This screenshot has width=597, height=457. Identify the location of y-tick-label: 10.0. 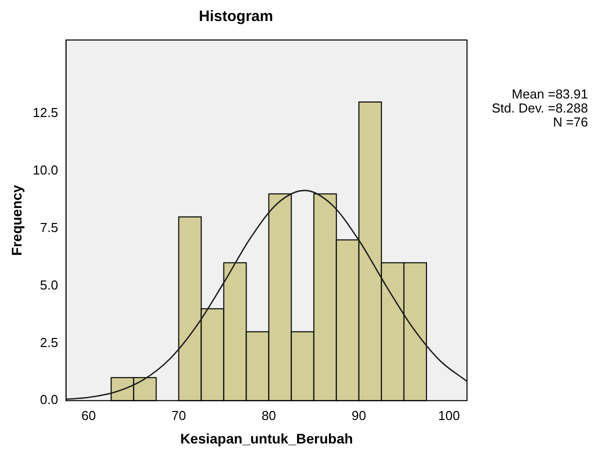
(45, 170).